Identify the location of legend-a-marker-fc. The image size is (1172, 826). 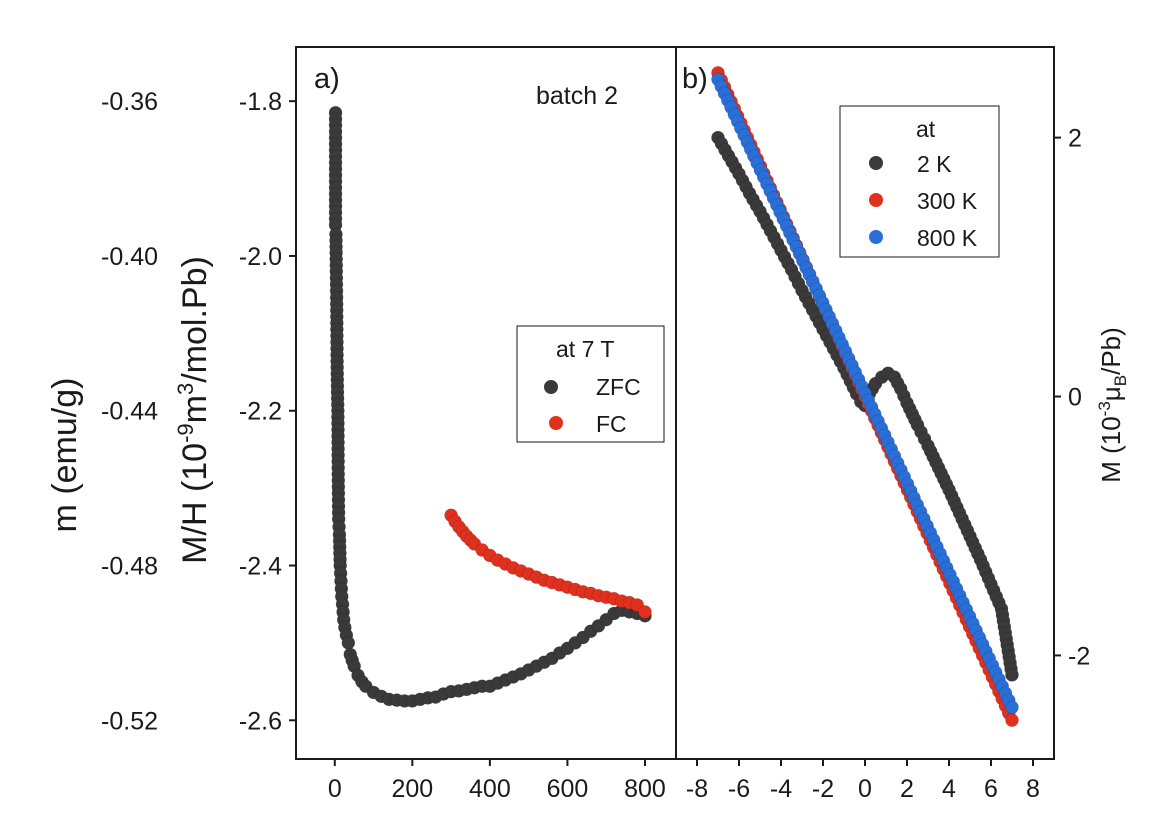
(556, 423).